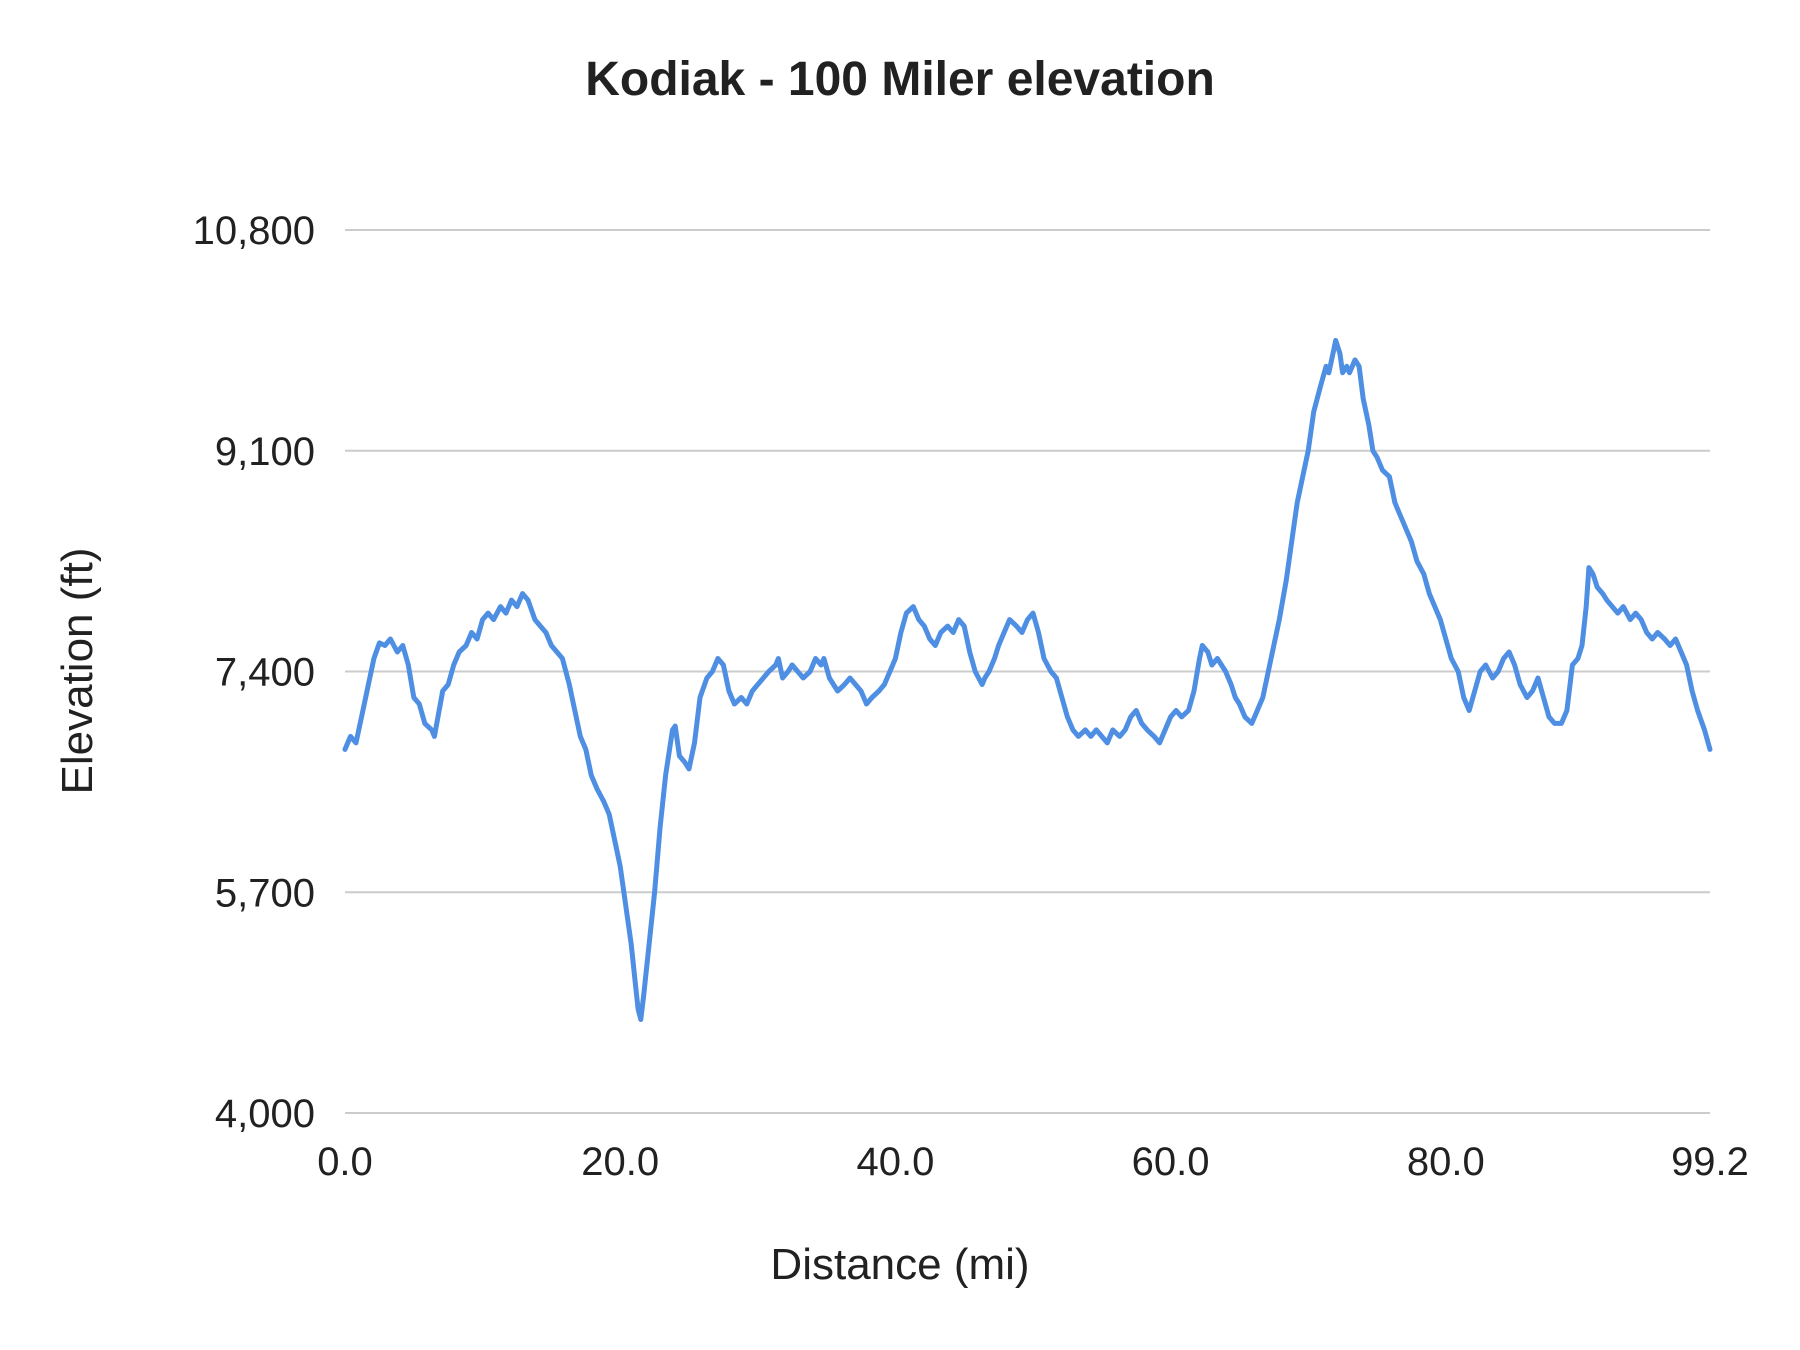 The image size is (1800, 1350). Describe the element at coordinates (1446, 1162) in the screenshot. I see `x-tick-label: 80.0` at that location.